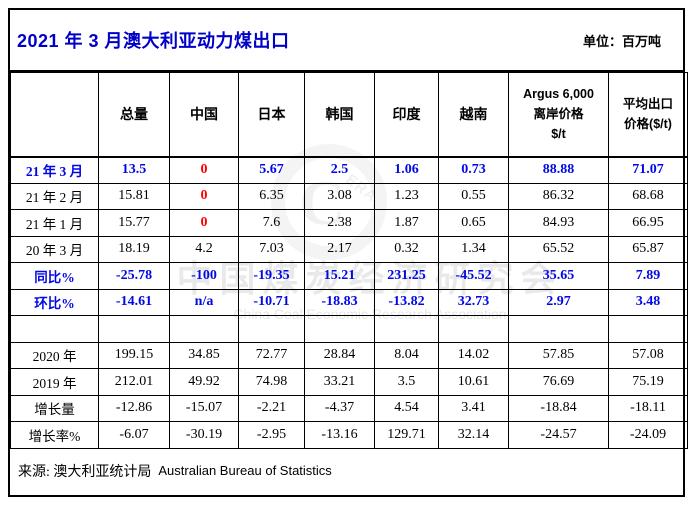  Describe the element at coordinates (54, 170) in the screenshot. I see `row-label: 21 年 3 月` at that location.